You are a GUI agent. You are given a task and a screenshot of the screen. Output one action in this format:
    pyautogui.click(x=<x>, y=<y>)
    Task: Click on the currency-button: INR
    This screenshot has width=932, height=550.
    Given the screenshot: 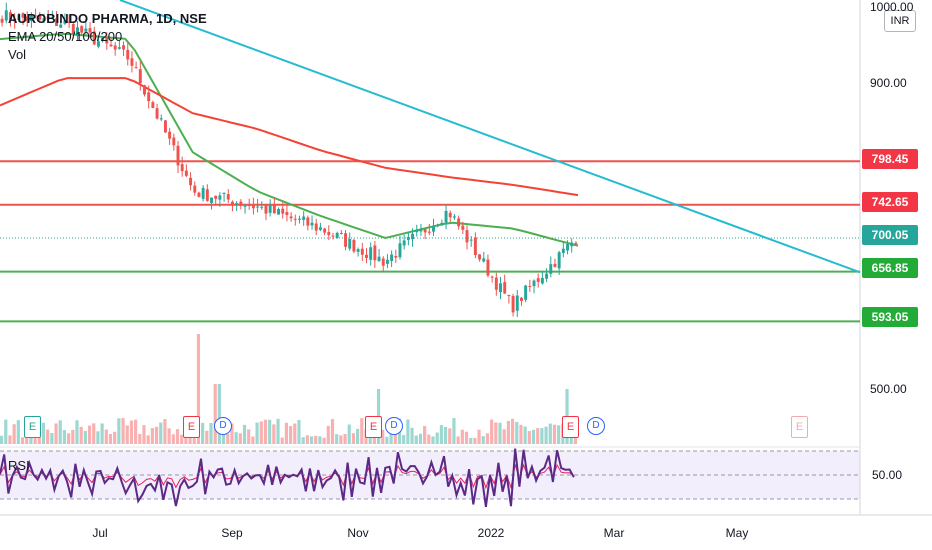 What is the action you would take?
    pyautogui.click(x=900, y=21)
    